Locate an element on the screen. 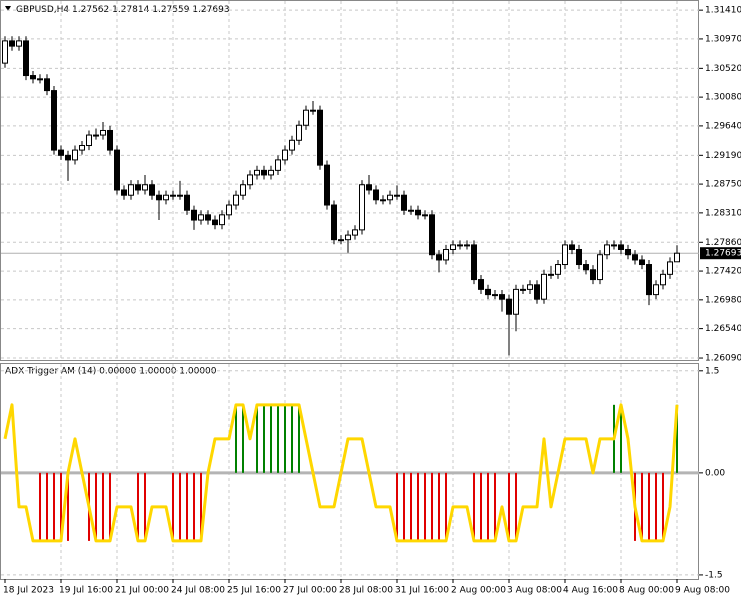  x-tick-label: 8 Aug 00:00 is located at coordinates (646, 591).